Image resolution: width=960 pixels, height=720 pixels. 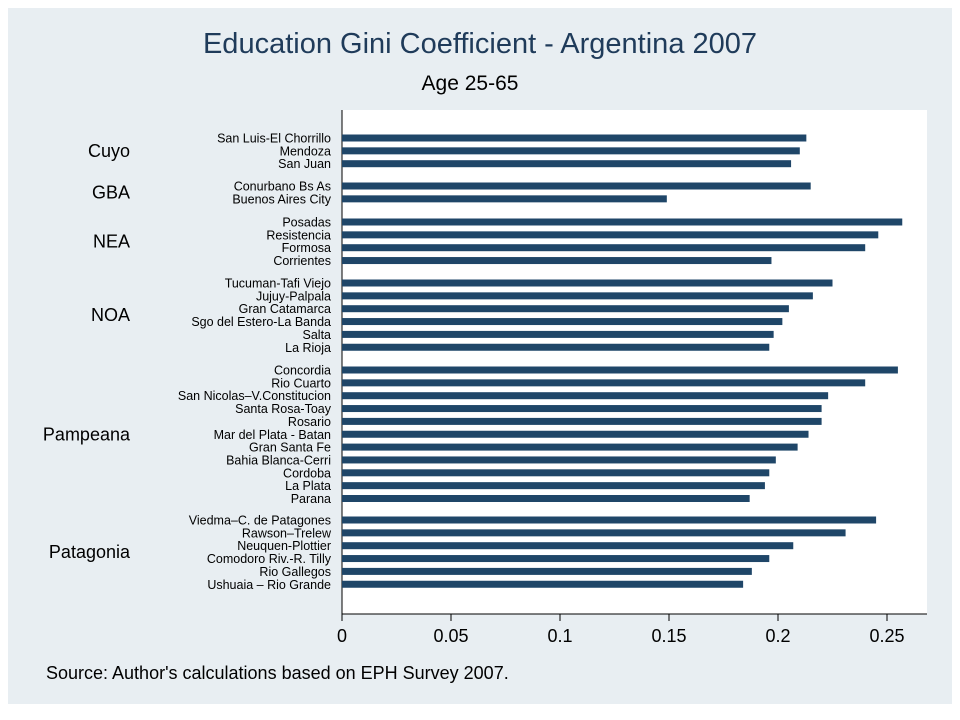 What do you see at coordinates (604, 248) in the screenshot?
I see `bar-formosa` at bounding box center [604, 248].